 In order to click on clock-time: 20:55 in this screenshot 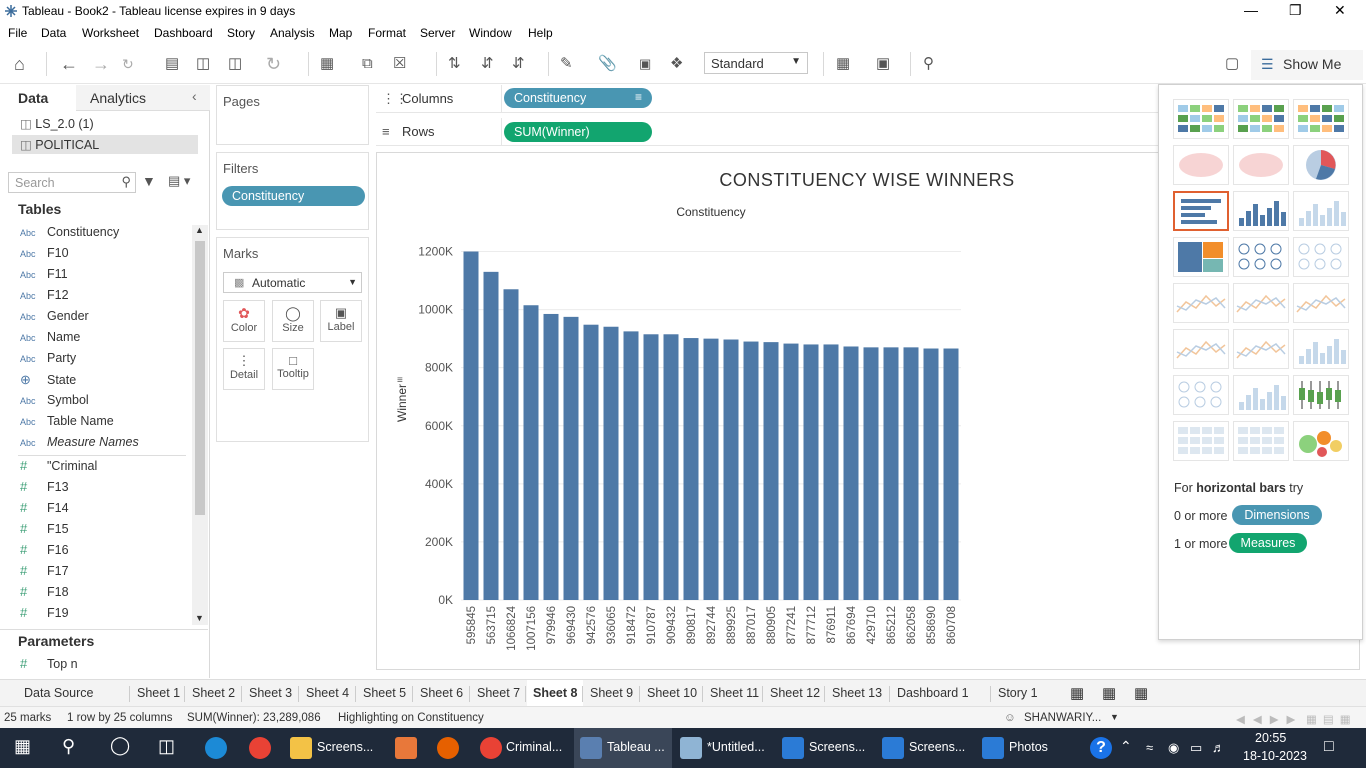, I will do `click(1271, 738)`.